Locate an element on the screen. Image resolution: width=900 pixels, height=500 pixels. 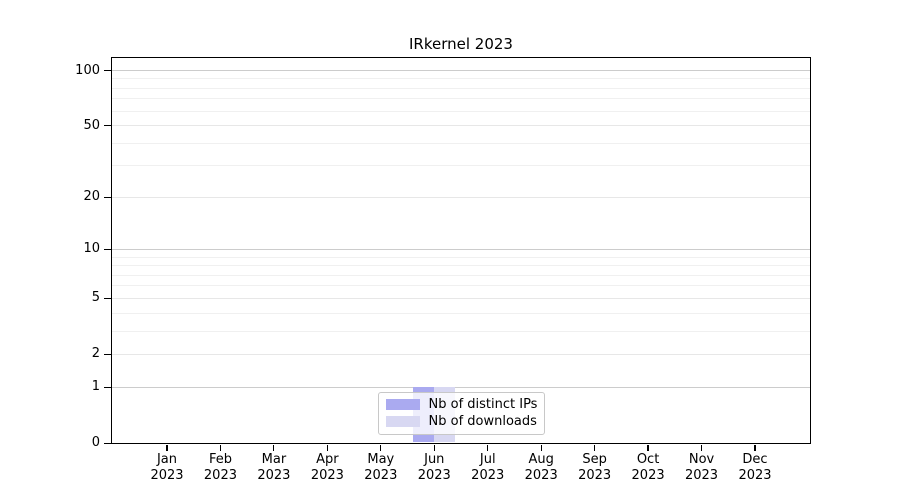
y-tick-label: 2 is located at coordinates (95, 354).